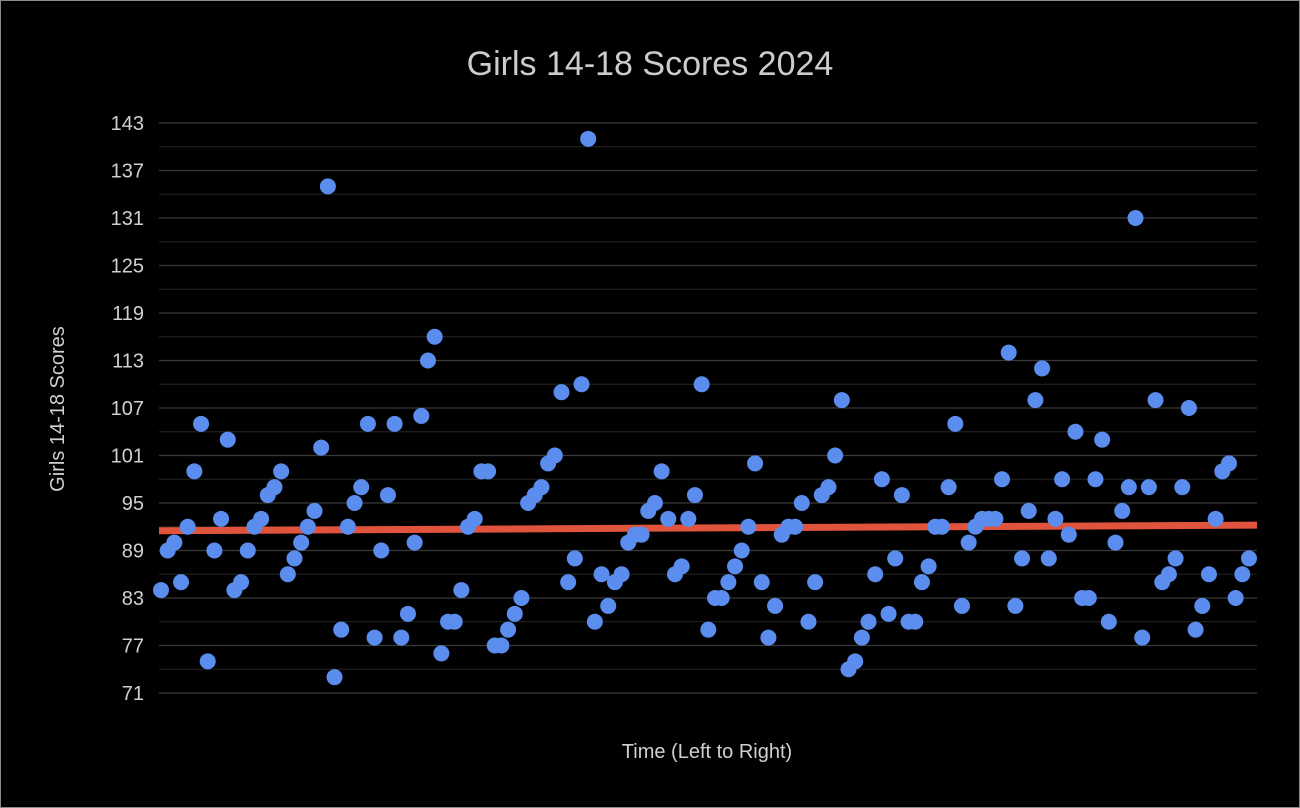 Image resolution: width=1300 pixels, height=808 pixels. What do you see at coordinates (127, 457) in the screenshot?
I see `y-tick-label: 101` at bounding box center [127, 457].